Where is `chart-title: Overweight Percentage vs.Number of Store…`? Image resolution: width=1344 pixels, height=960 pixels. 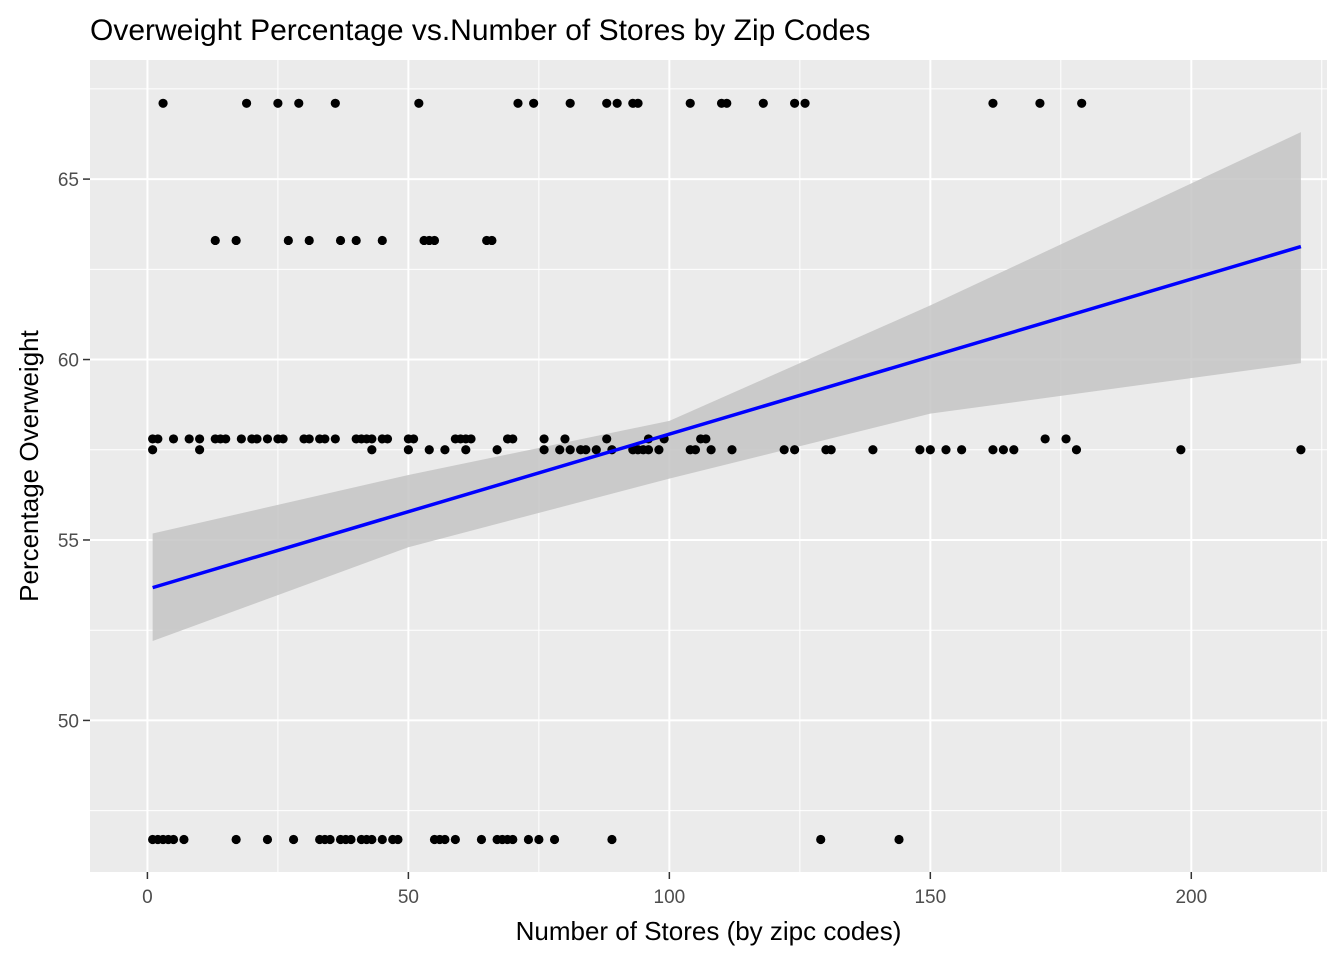
chart-title: Overweight Percentage vs.Number of Store… is located at coordinates (480, 30).